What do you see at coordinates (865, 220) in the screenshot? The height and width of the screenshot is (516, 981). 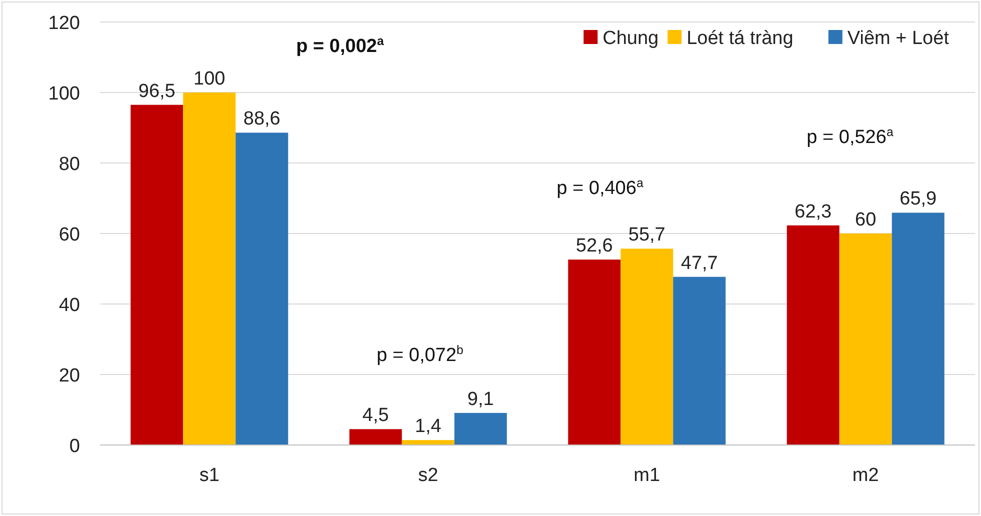 I see `data-label: 60` at bounding box center [865, 220].